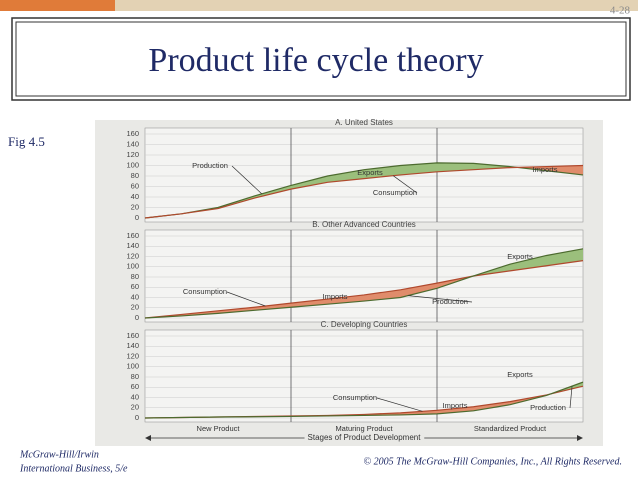  Describe the element at coordinates (364, 224) in the screenshot. I see `panel-title: B. Other Advanced Countries` at that location.